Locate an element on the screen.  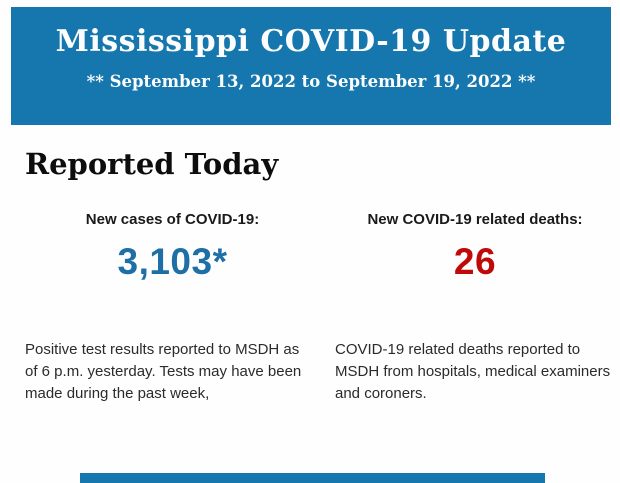
reported-today-heading: Reported Today is located at coordinates (152, 164).